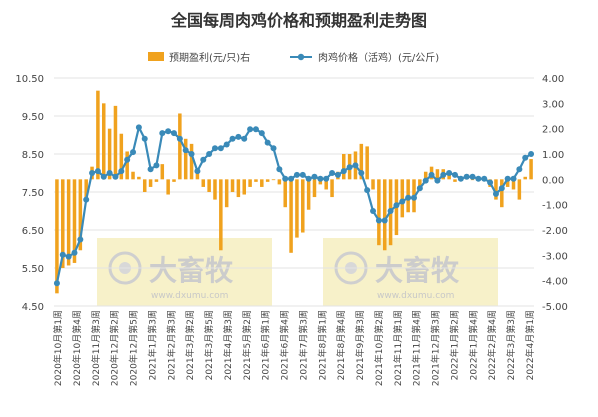 The height and width of the screenshot is (417, 598). I want to click on right-tick-label: 3.00, so click(553, 104).